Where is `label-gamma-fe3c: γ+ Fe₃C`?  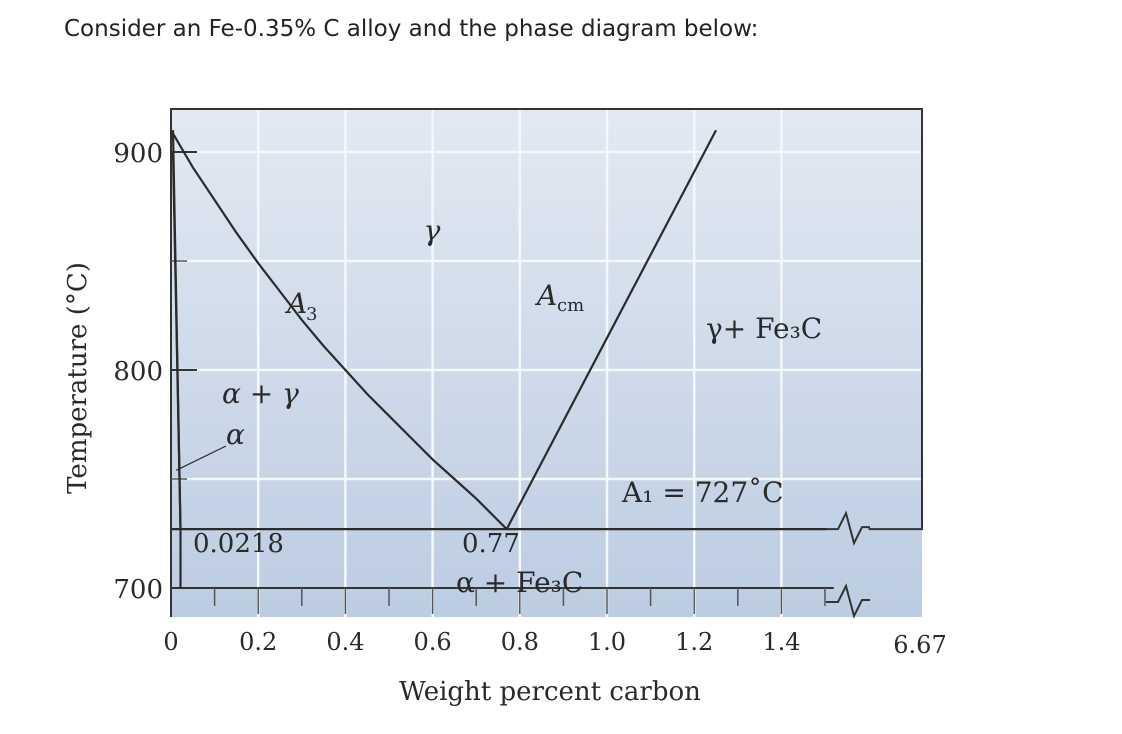
label-gamma-fe3c: γ+ Fe₃C is located at coordinates (764, 328).